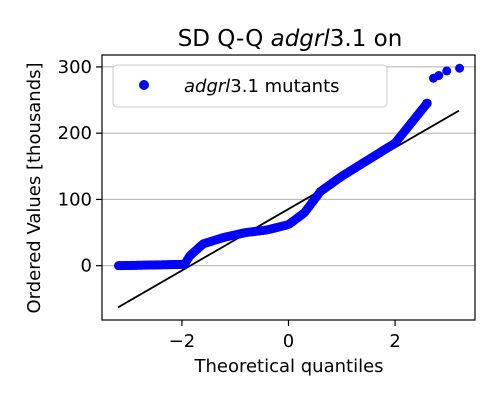 This screenshot has height=400, width=500. Describe the element at coordinates (75, 133) in the screenshot. I see `y-tick-label-2: 200` at that location.